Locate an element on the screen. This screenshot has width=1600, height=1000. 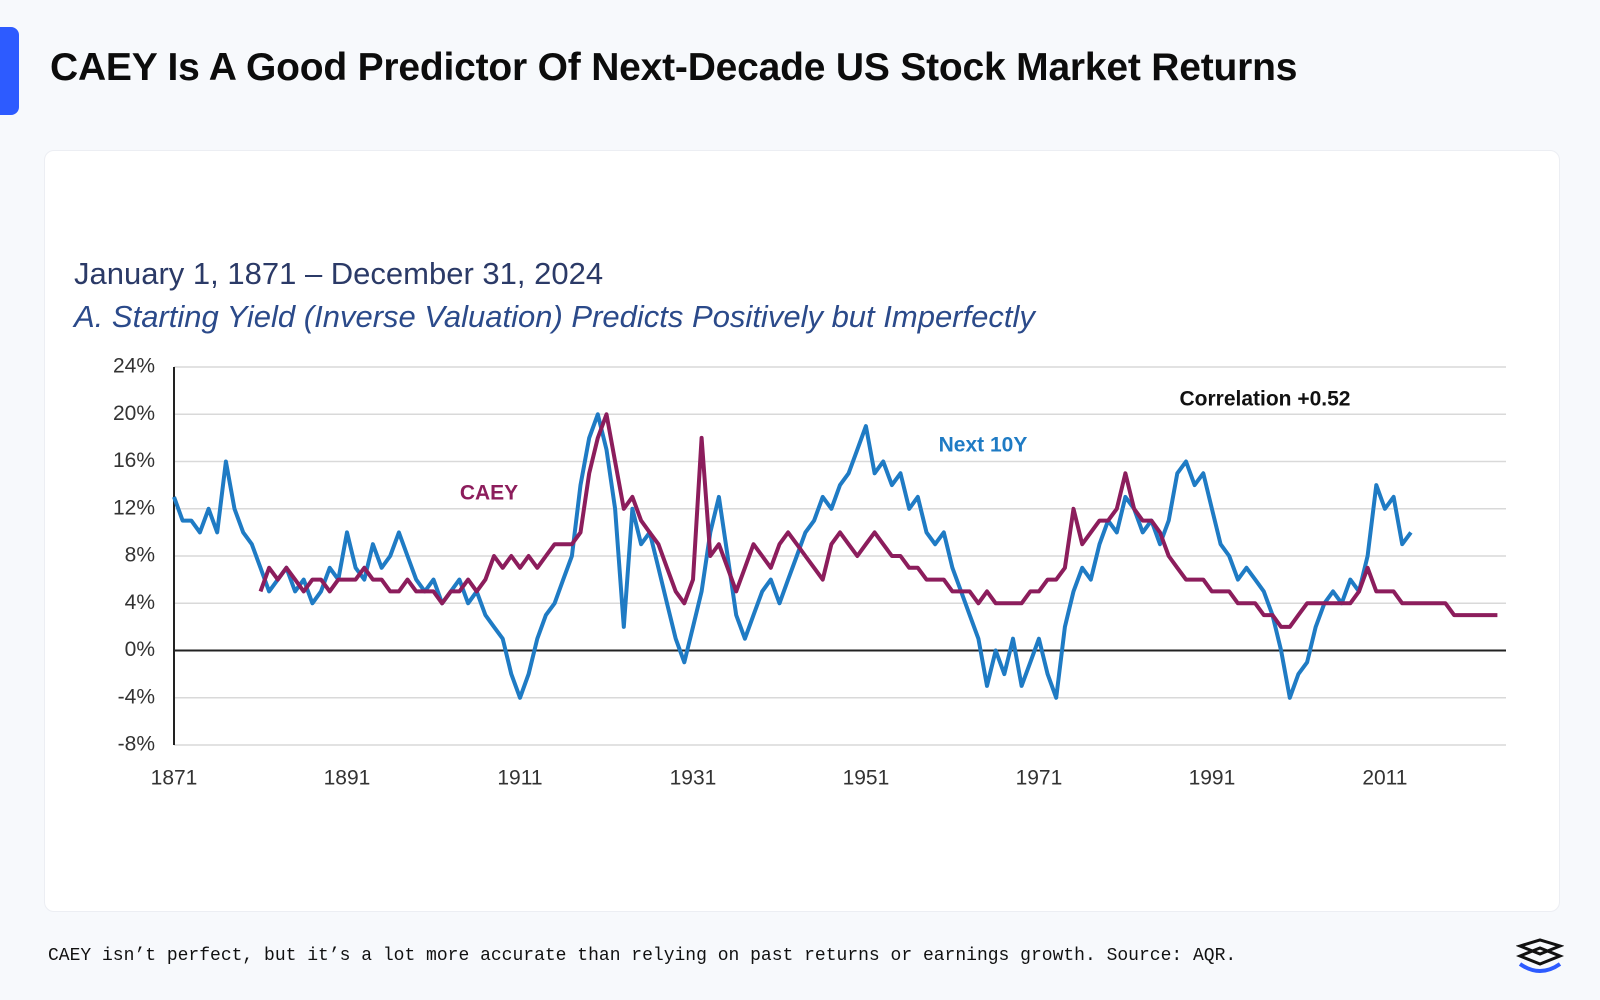
y-tick-label: -4% is located at coordinates (136, 696).